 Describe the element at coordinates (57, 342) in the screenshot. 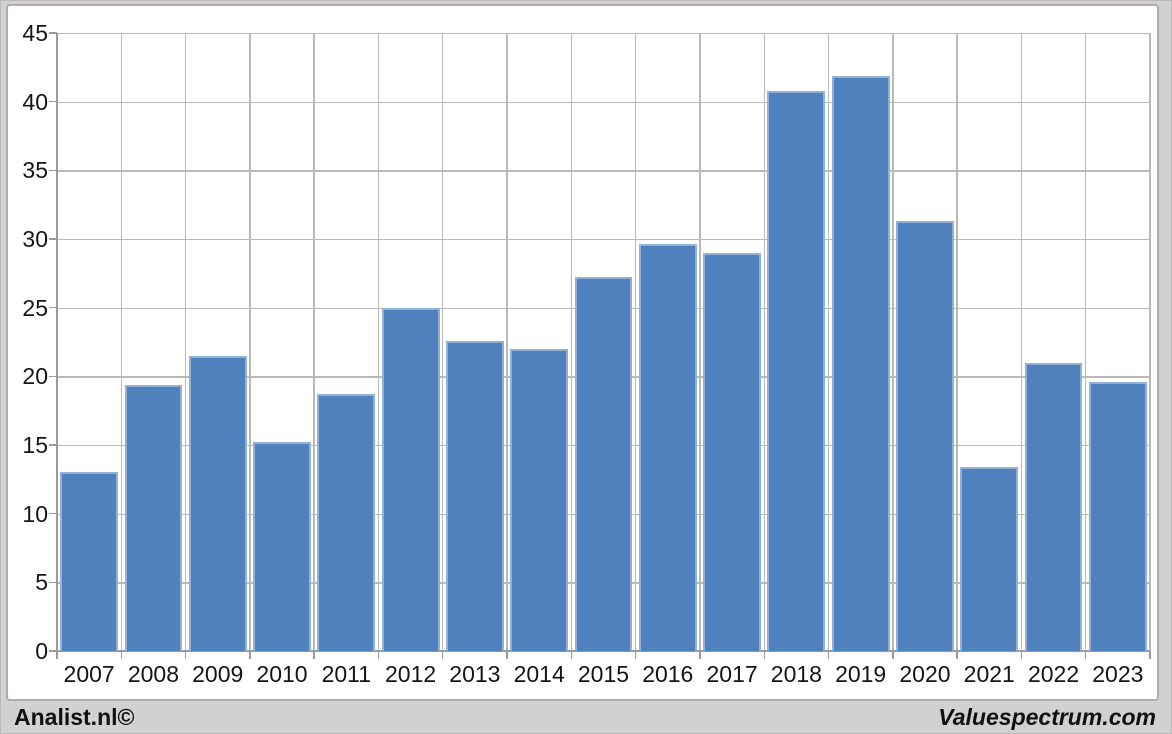

I see `y-axis-line` at that location.